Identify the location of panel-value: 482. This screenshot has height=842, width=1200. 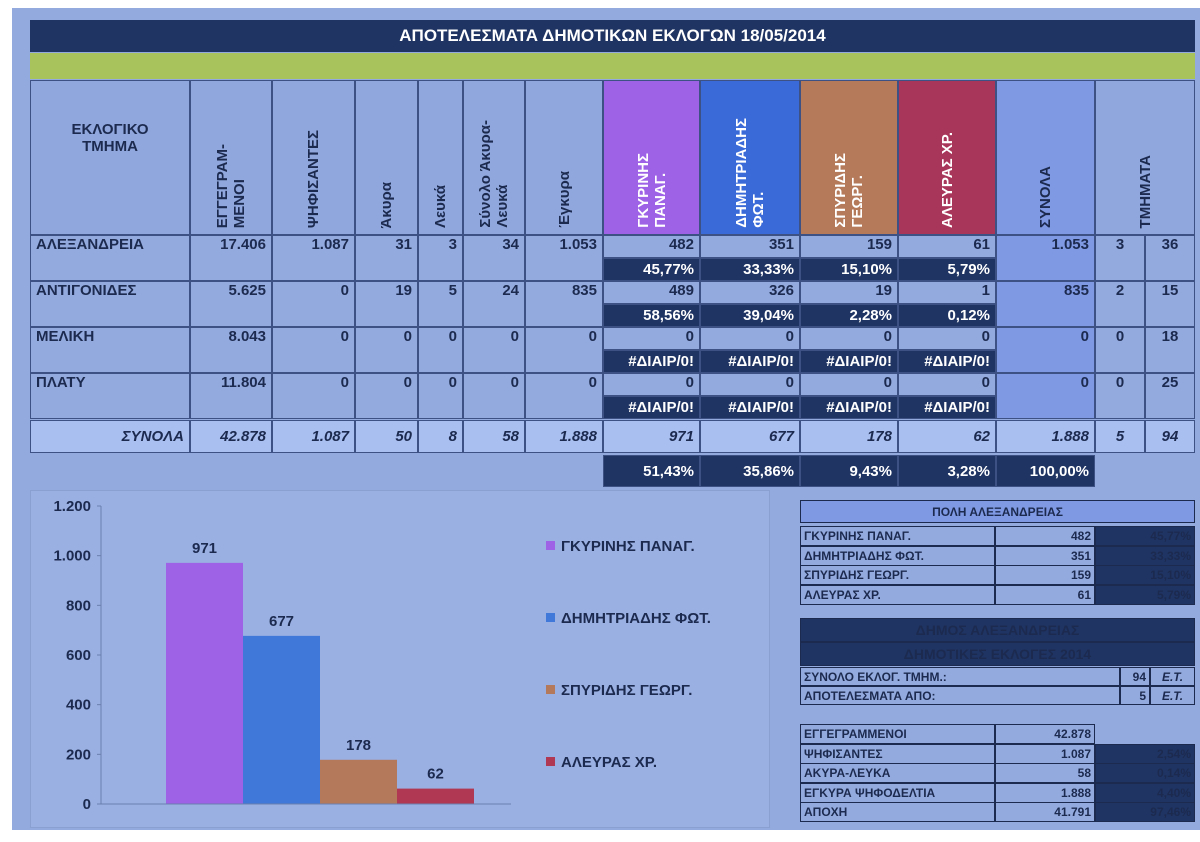
(1045, 536).